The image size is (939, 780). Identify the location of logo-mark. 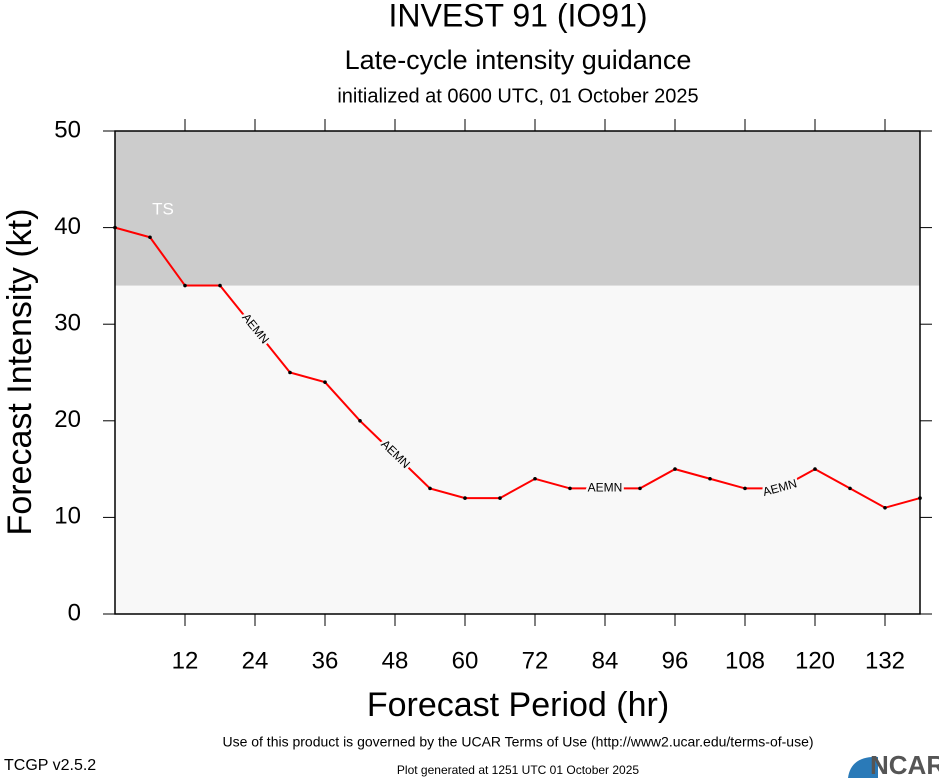
(863, 767).